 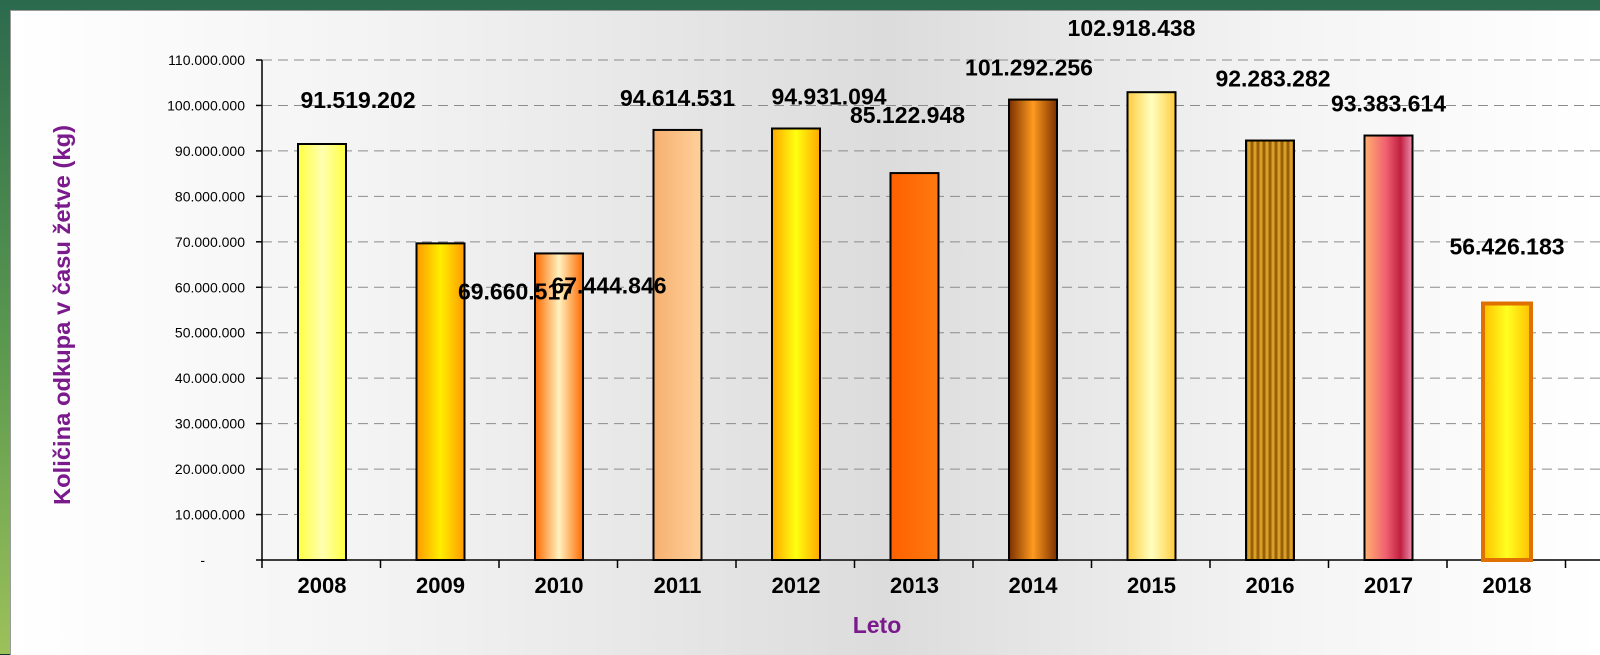 I want to click on y-tick-label: 40.000.000, so click(x=210, y=378).